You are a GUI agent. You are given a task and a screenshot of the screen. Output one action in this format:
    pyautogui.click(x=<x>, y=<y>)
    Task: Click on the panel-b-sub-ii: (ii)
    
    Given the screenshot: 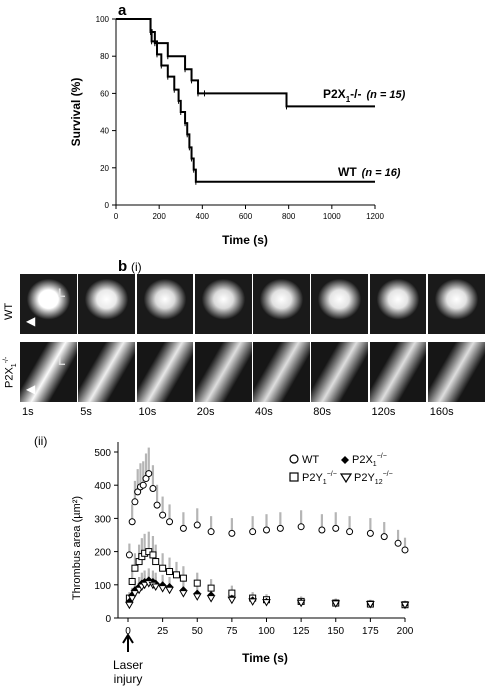 What is the action you would take?
    pyautogui.click(x=41, y=441)
    